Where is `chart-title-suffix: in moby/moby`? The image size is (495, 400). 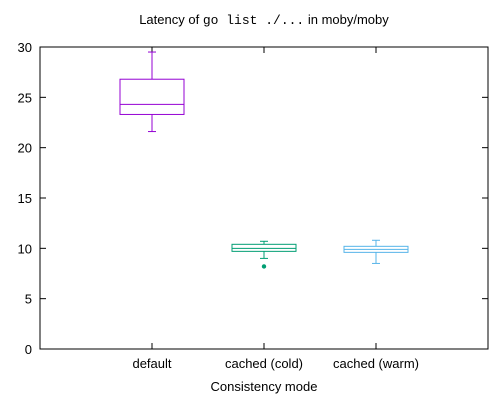 chart-title-suffix: in moby/moby is located at coordinates (346, 19).